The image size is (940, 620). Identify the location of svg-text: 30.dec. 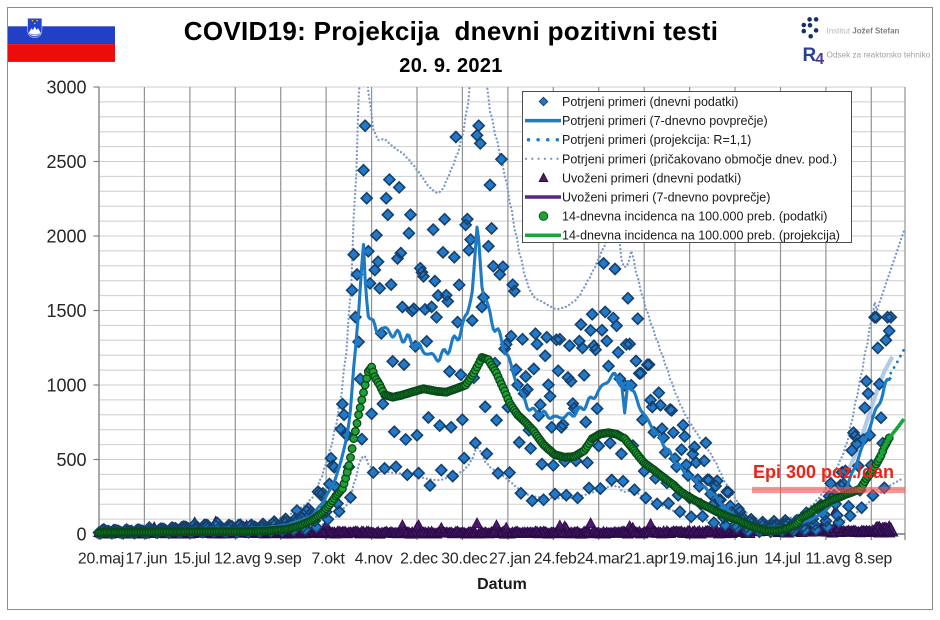
(464, 559).